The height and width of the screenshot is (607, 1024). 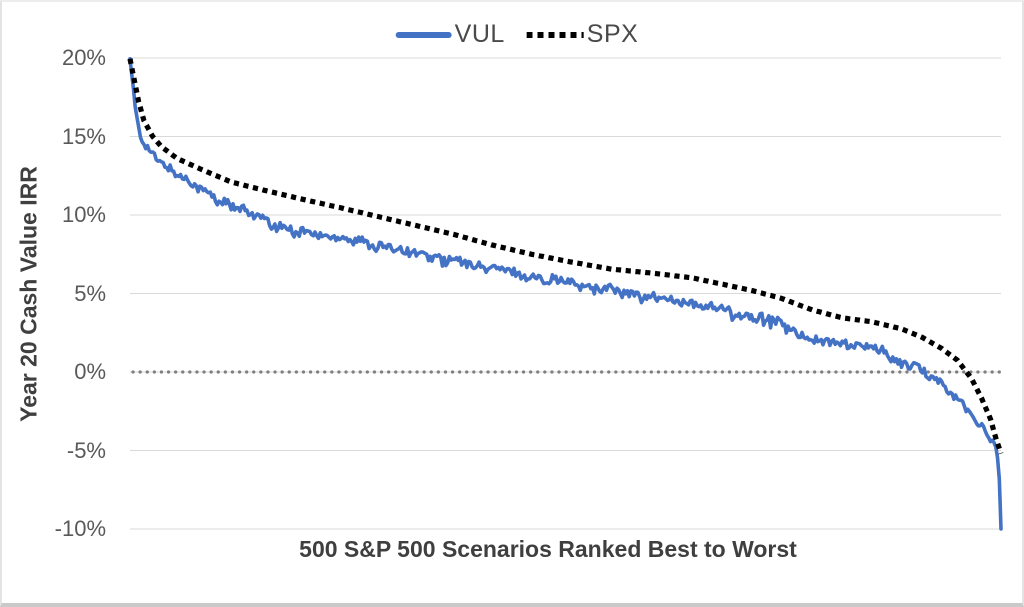 What do you see at coordinates (612, 34) in the screenshot?
I see `legend-label-spx: SPX` at bounding box center [612, 34].